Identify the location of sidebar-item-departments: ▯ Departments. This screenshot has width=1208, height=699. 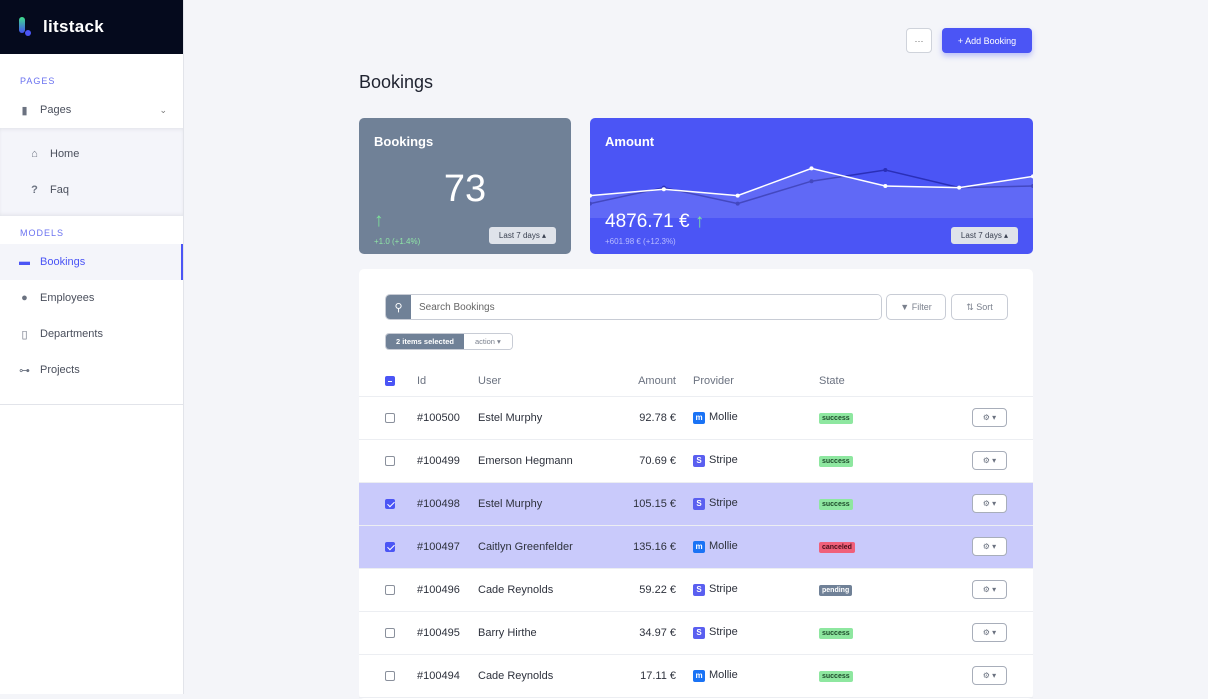
(91, 334).